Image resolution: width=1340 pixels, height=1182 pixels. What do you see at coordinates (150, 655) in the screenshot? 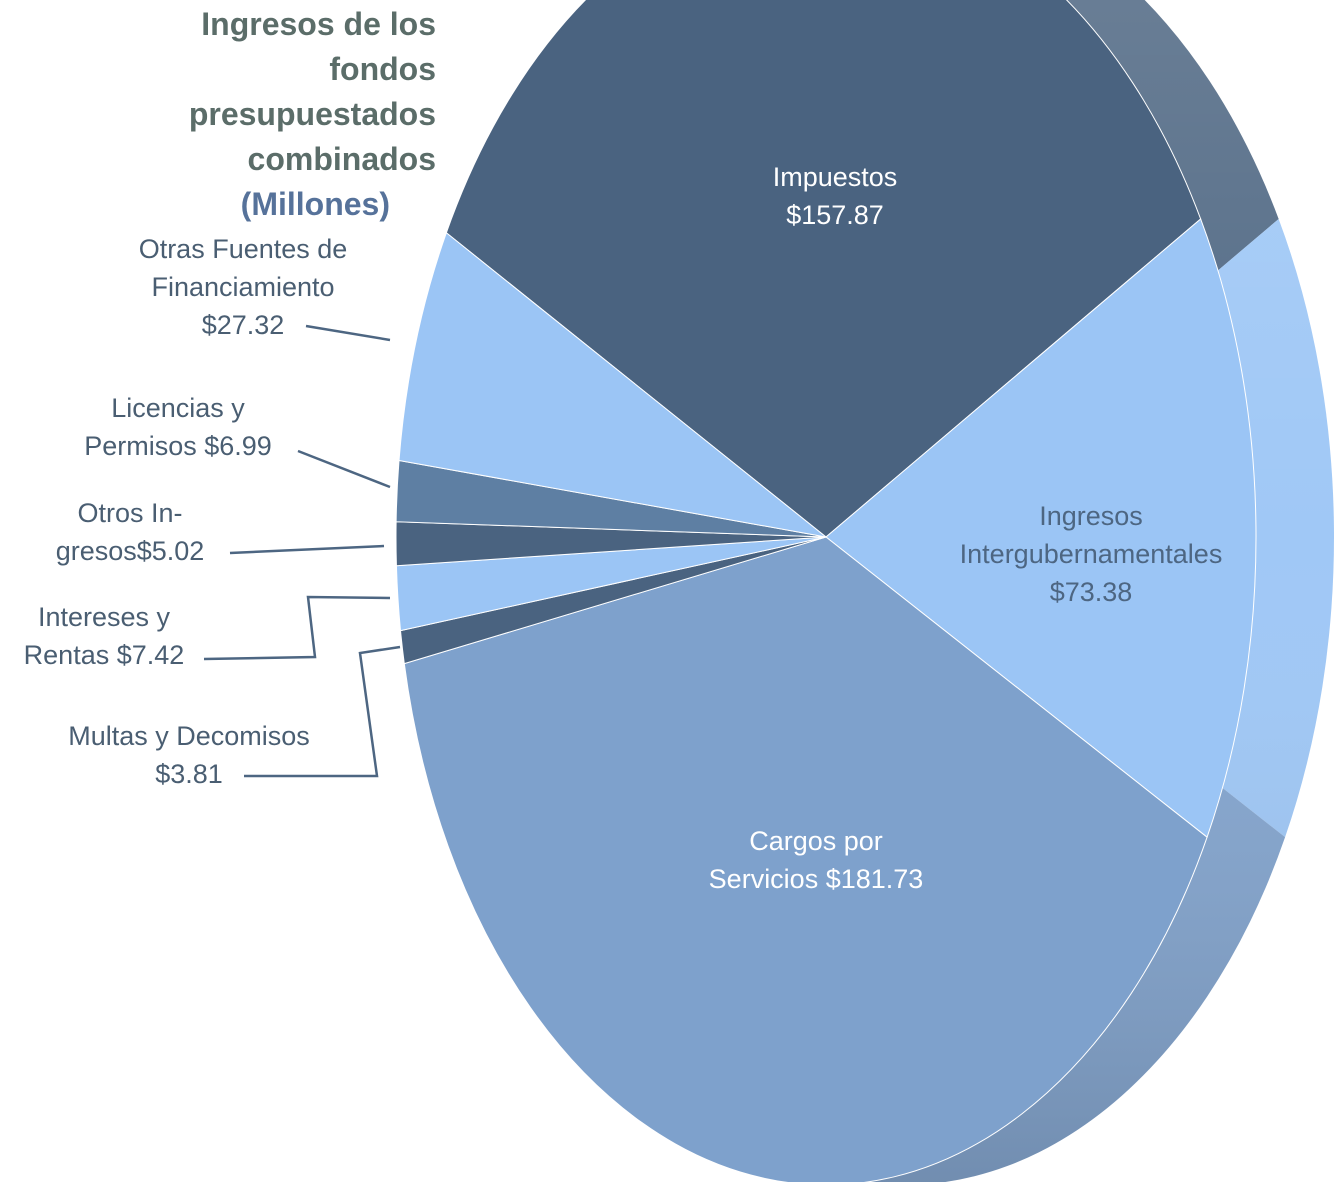
I see `value-label: $7.42` at bounding box center [150, 655].